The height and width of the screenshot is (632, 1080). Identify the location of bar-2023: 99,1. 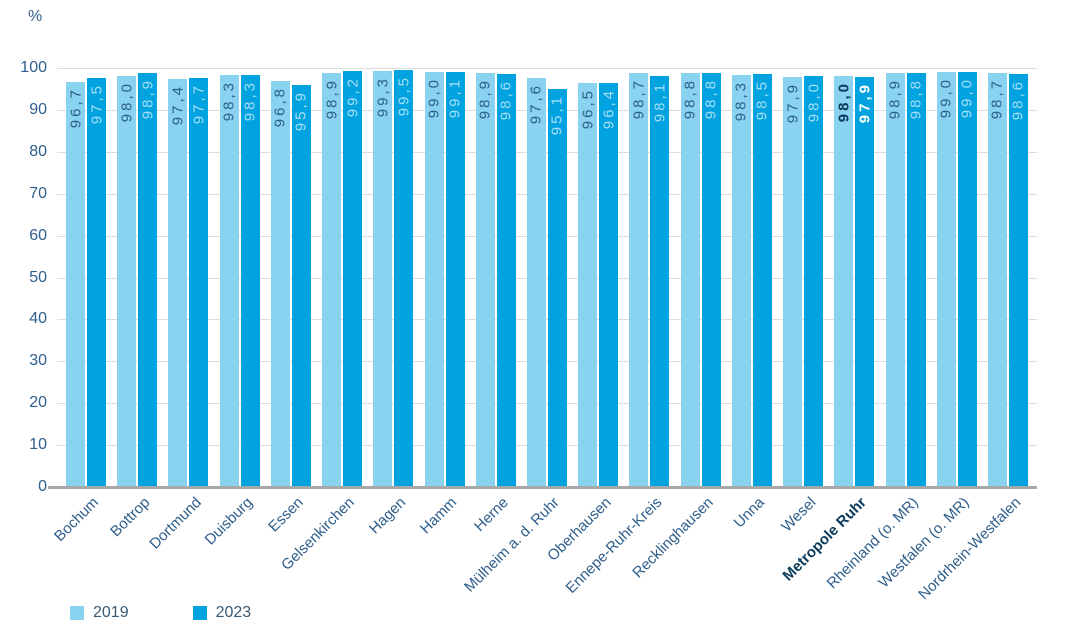
(455, 279).